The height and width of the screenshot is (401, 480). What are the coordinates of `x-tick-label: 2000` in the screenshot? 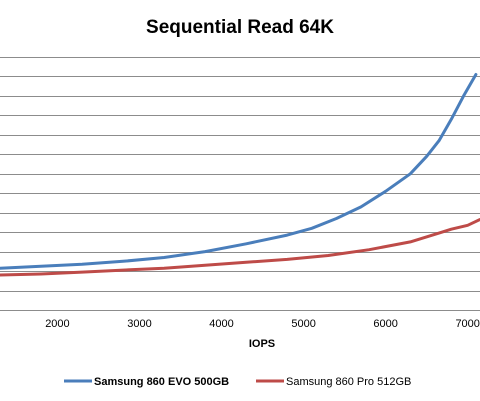 It's located at (57, 324).